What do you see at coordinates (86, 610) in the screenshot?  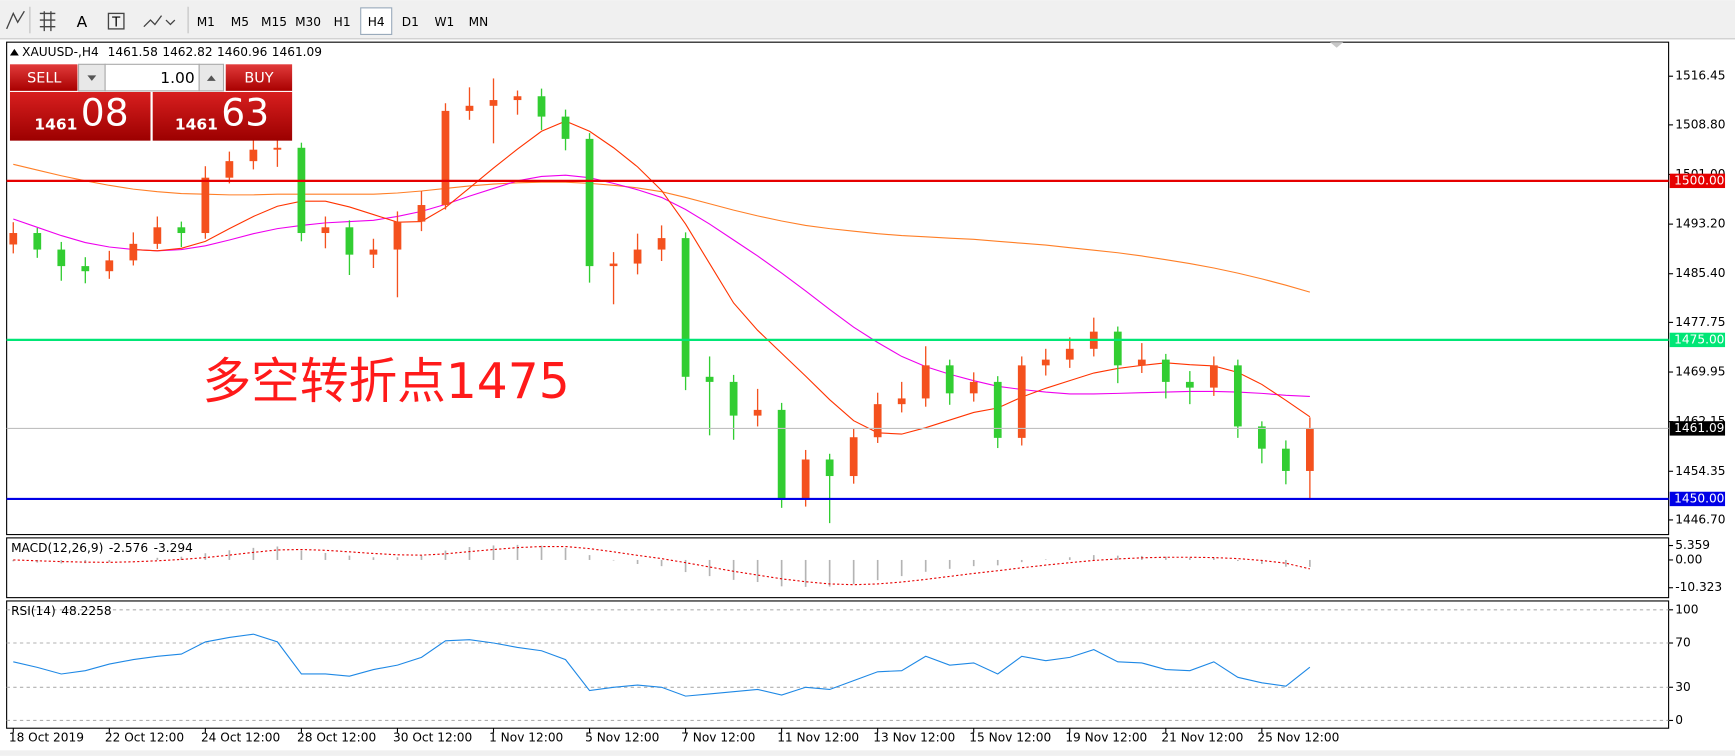 I see `rsi-value: 48.2258` at bounding box center [86, 610].